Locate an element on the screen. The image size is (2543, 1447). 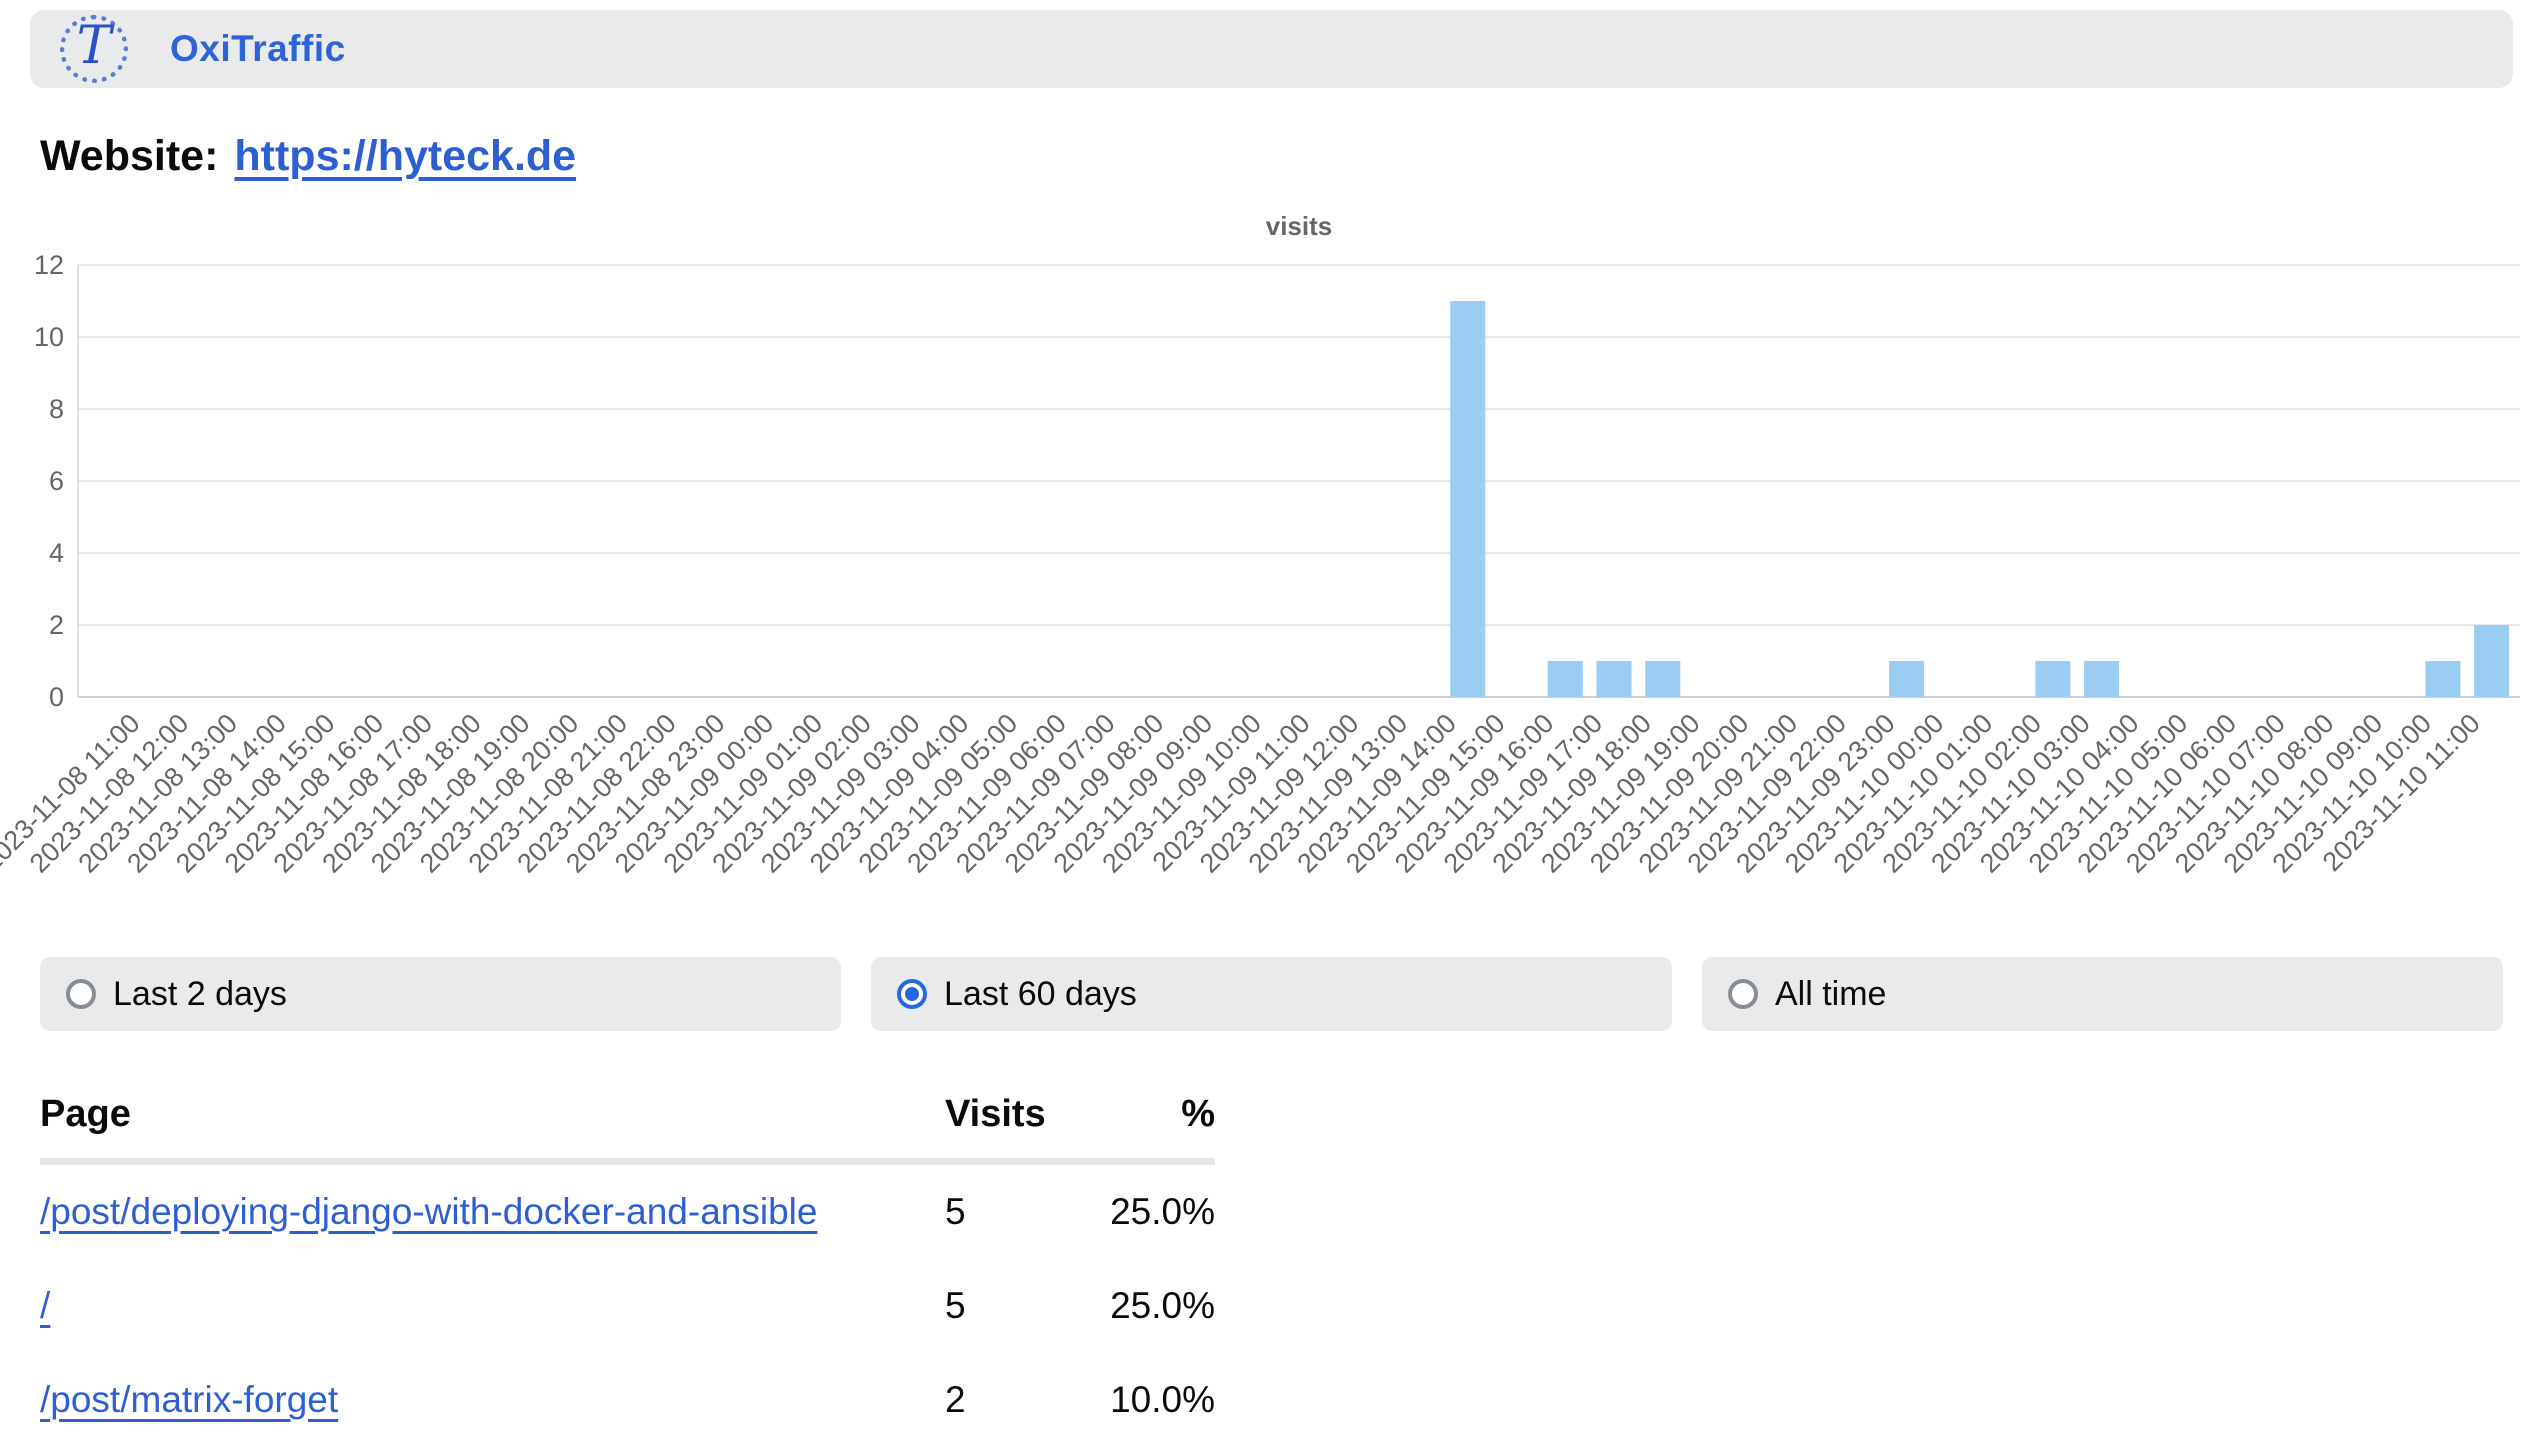
table-row: /post/matrix-forget 2 10.0% is located at coordinates (627, 1400).